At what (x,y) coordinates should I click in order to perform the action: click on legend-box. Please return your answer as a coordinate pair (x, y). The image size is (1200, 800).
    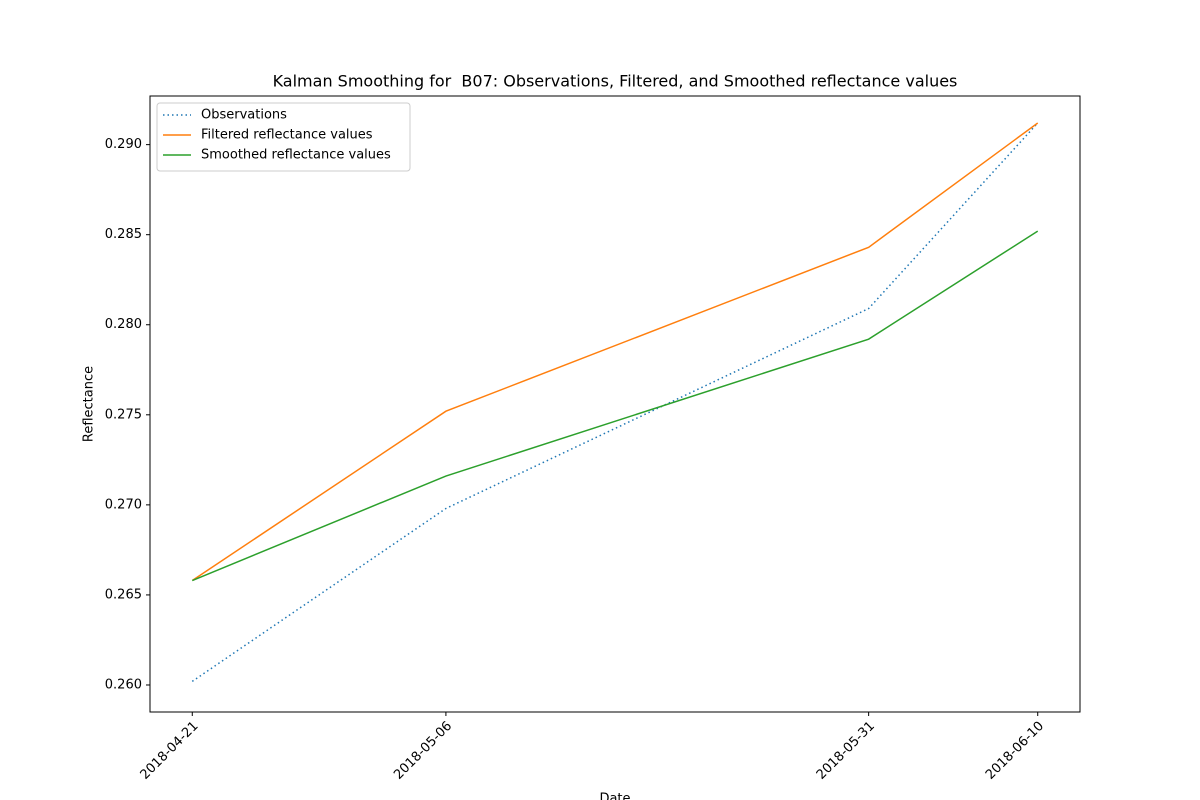
    Looking at the image, I should click on (283, 137).